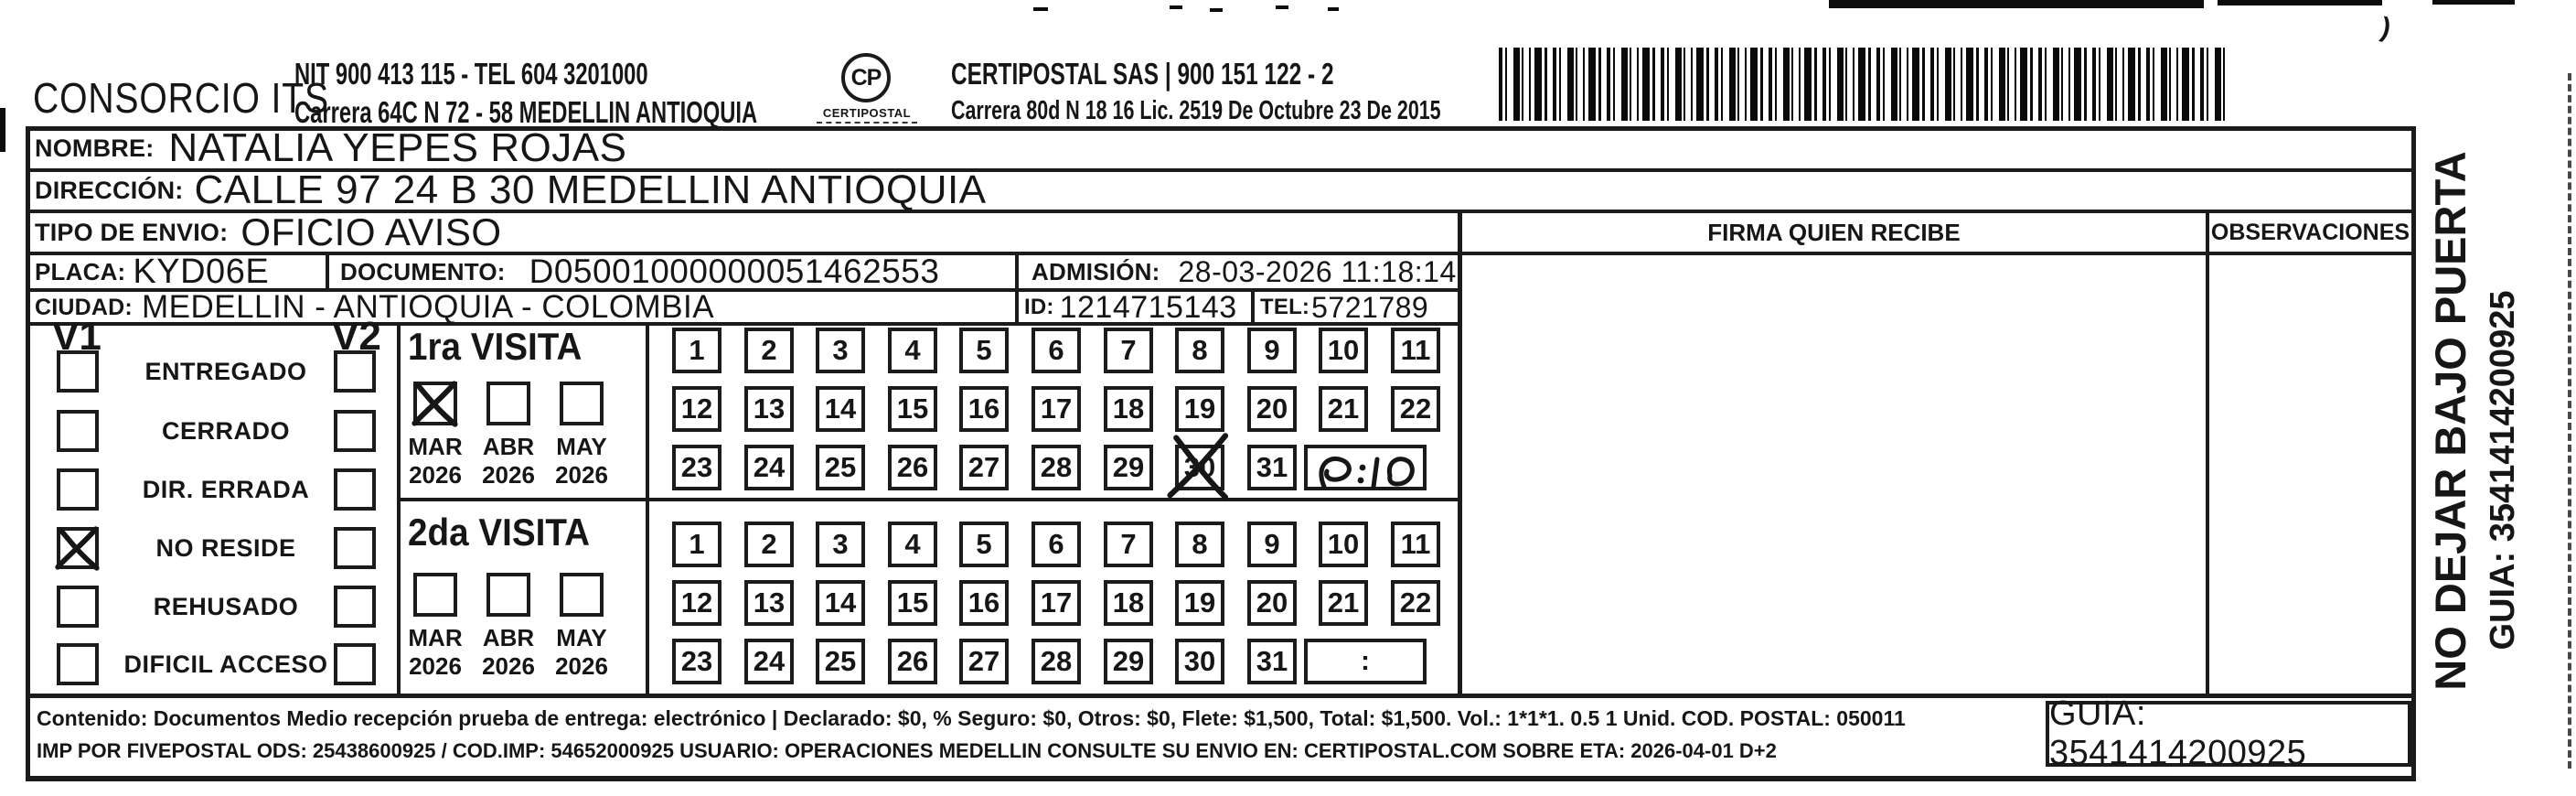 Image resolution: width=2576 pixels, height=796 pixels. I want to click on visit2-day-21: 21, so click(1343, 603).